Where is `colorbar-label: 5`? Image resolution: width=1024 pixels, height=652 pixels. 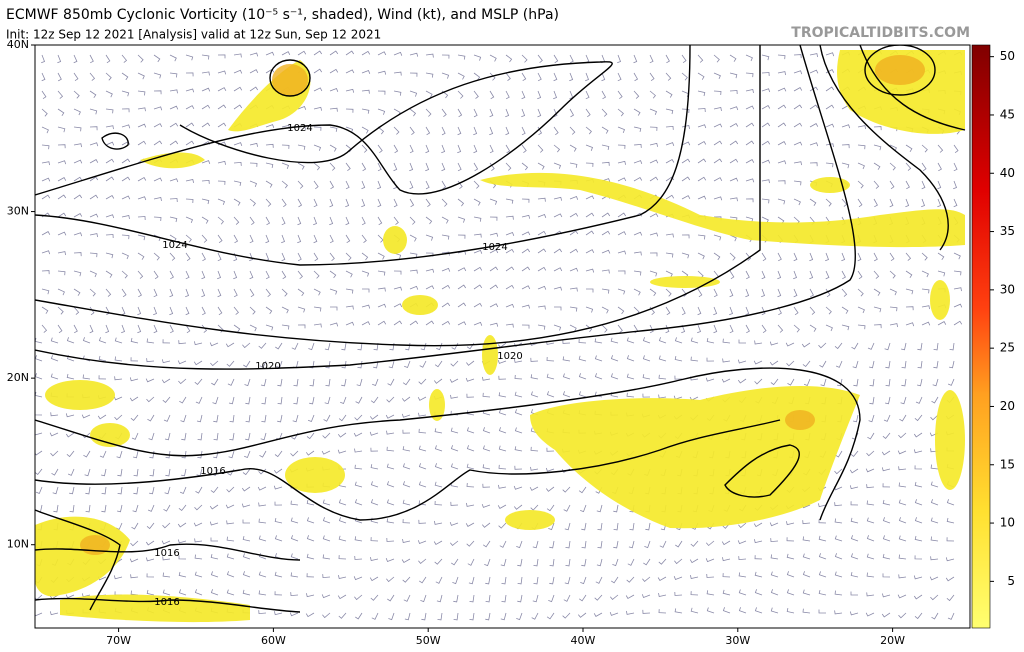
colorbar-label: 5 is located at coordinates (1011, 581).